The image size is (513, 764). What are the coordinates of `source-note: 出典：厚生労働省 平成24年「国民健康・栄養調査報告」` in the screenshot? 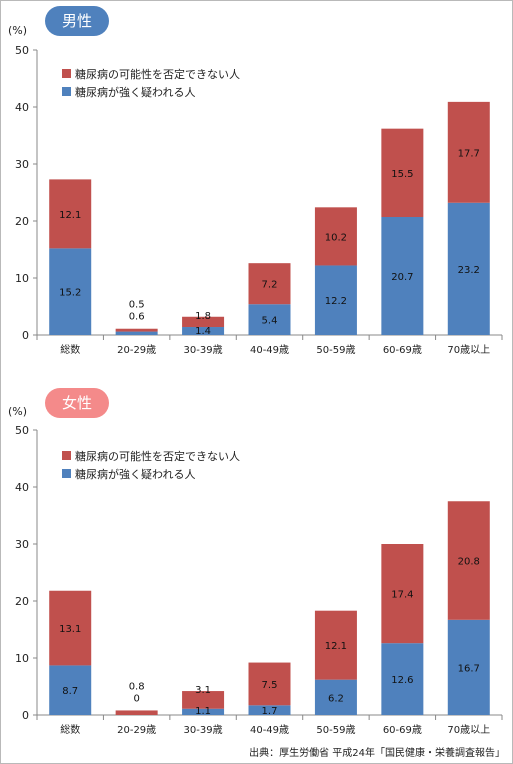 It's located at (377, 753).